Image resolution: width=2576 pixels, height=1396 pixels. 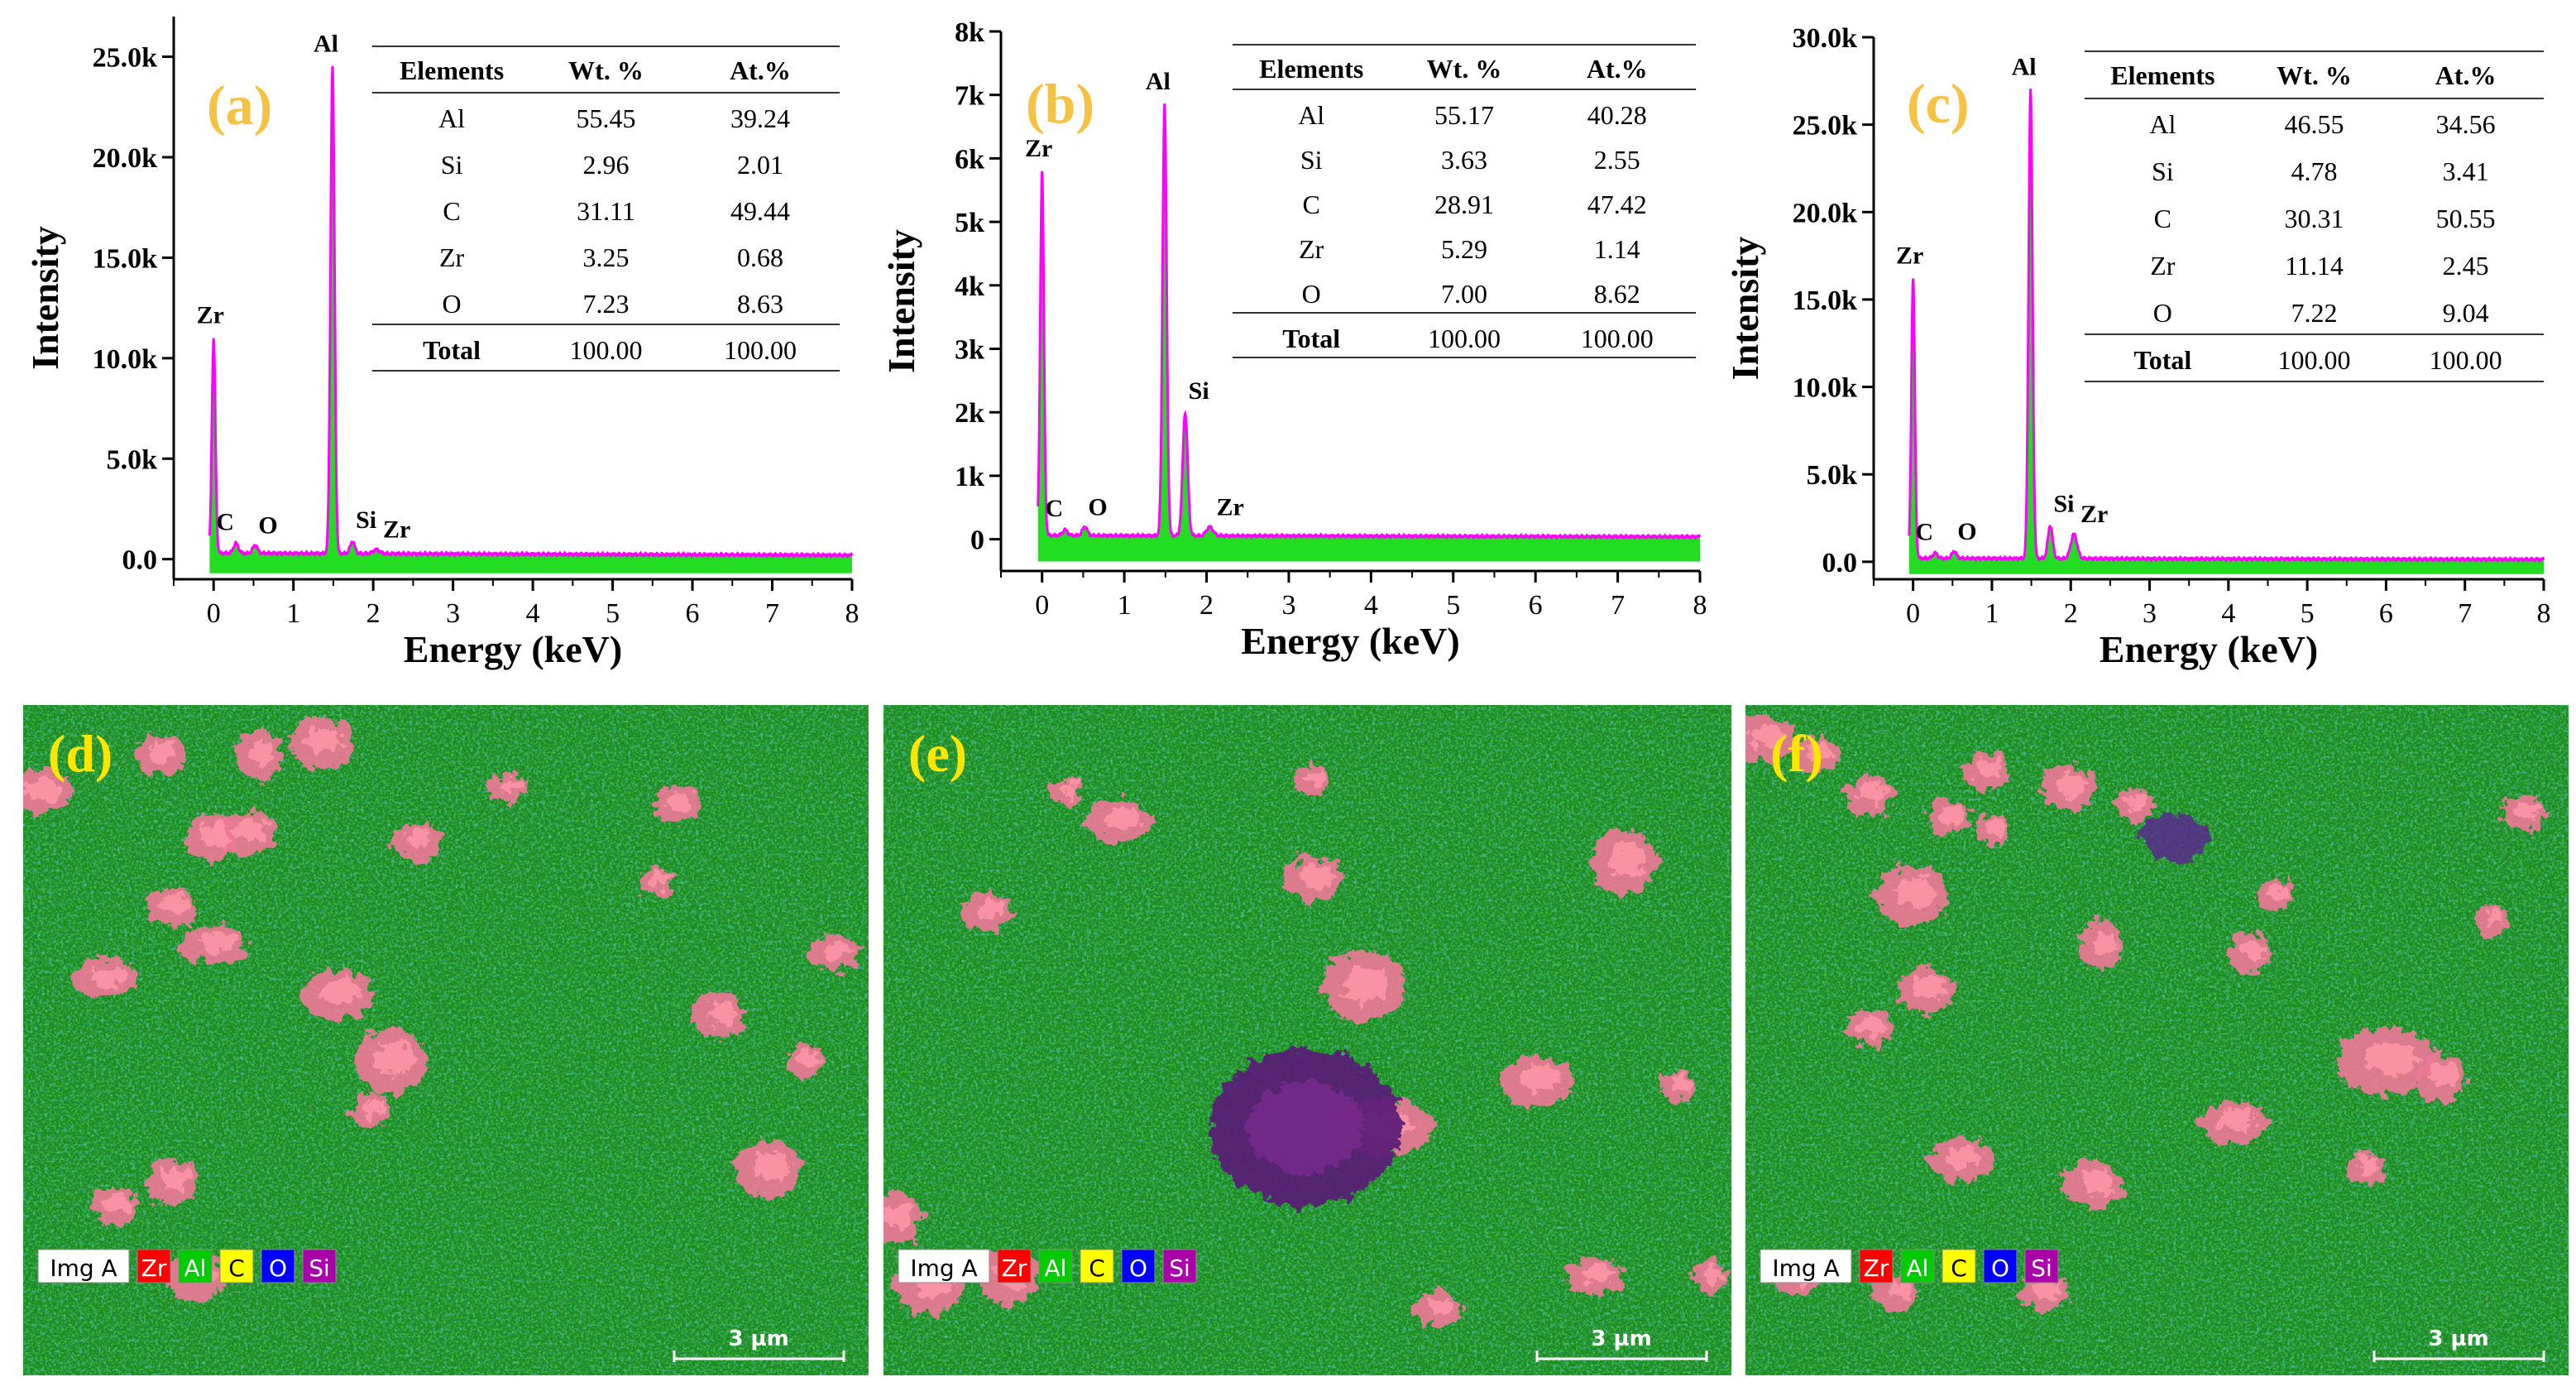 What do you see at coordinates (293, 613) in the screenshot?
I see `x-tick-label: 1` at bounding box center [293, 613].